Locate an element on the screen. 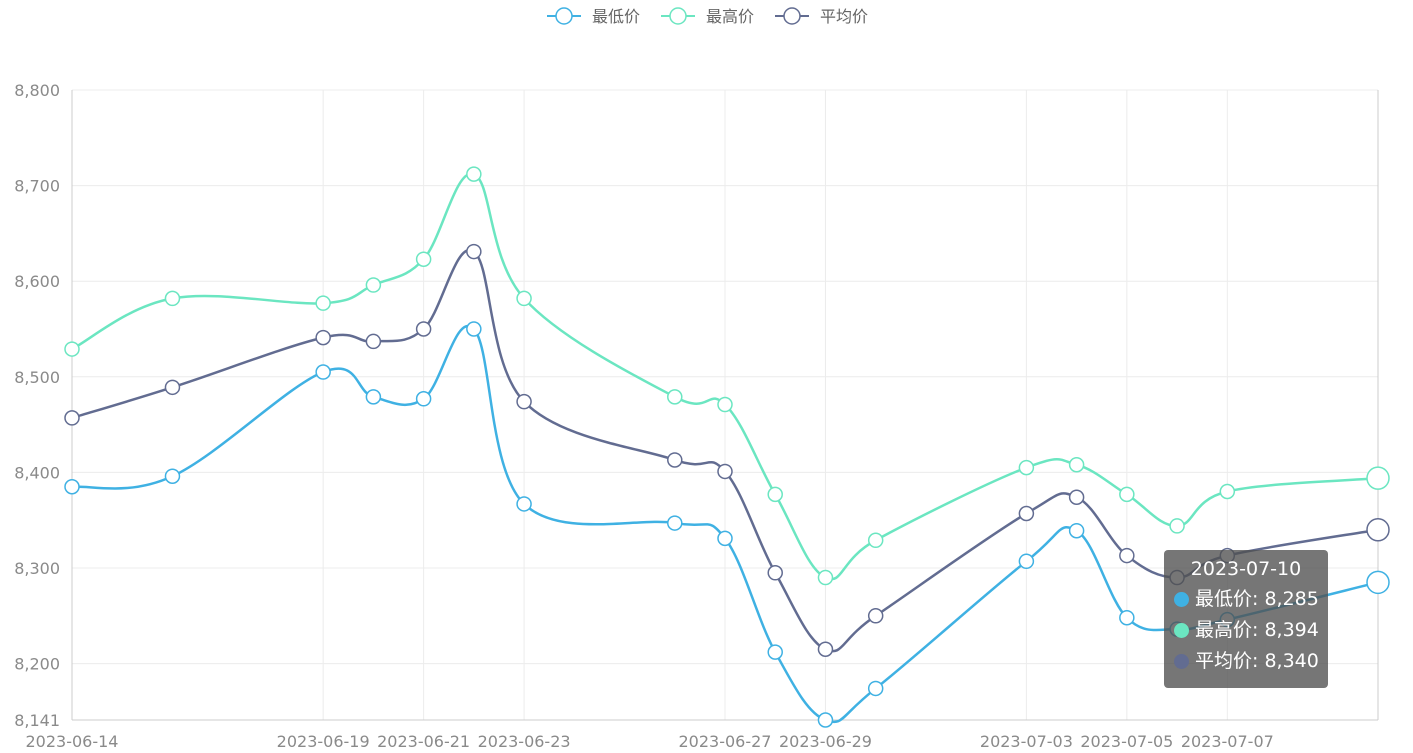  x-tick-label: 2023-06-29 is located at coordinates (825, 741).